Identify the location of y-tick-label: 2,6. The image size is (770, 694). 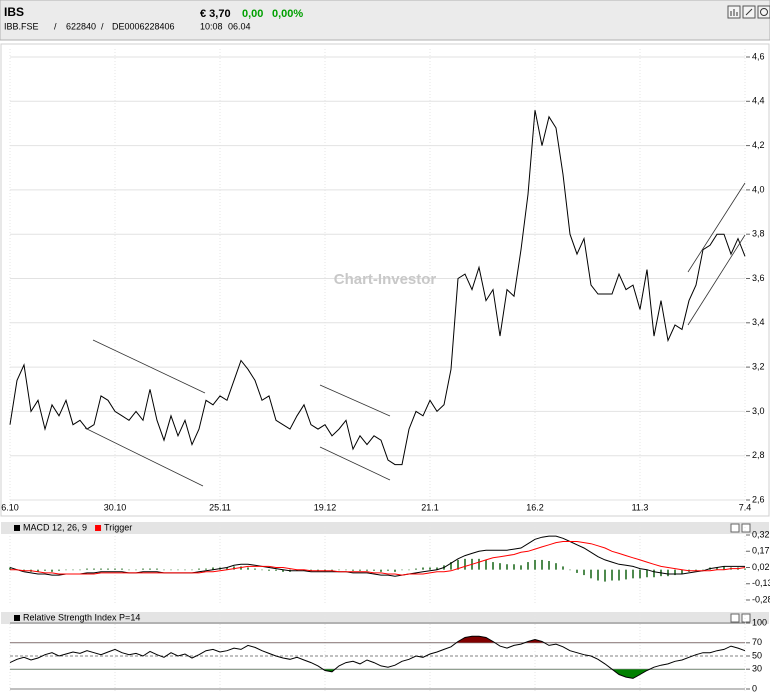
(758, 499).